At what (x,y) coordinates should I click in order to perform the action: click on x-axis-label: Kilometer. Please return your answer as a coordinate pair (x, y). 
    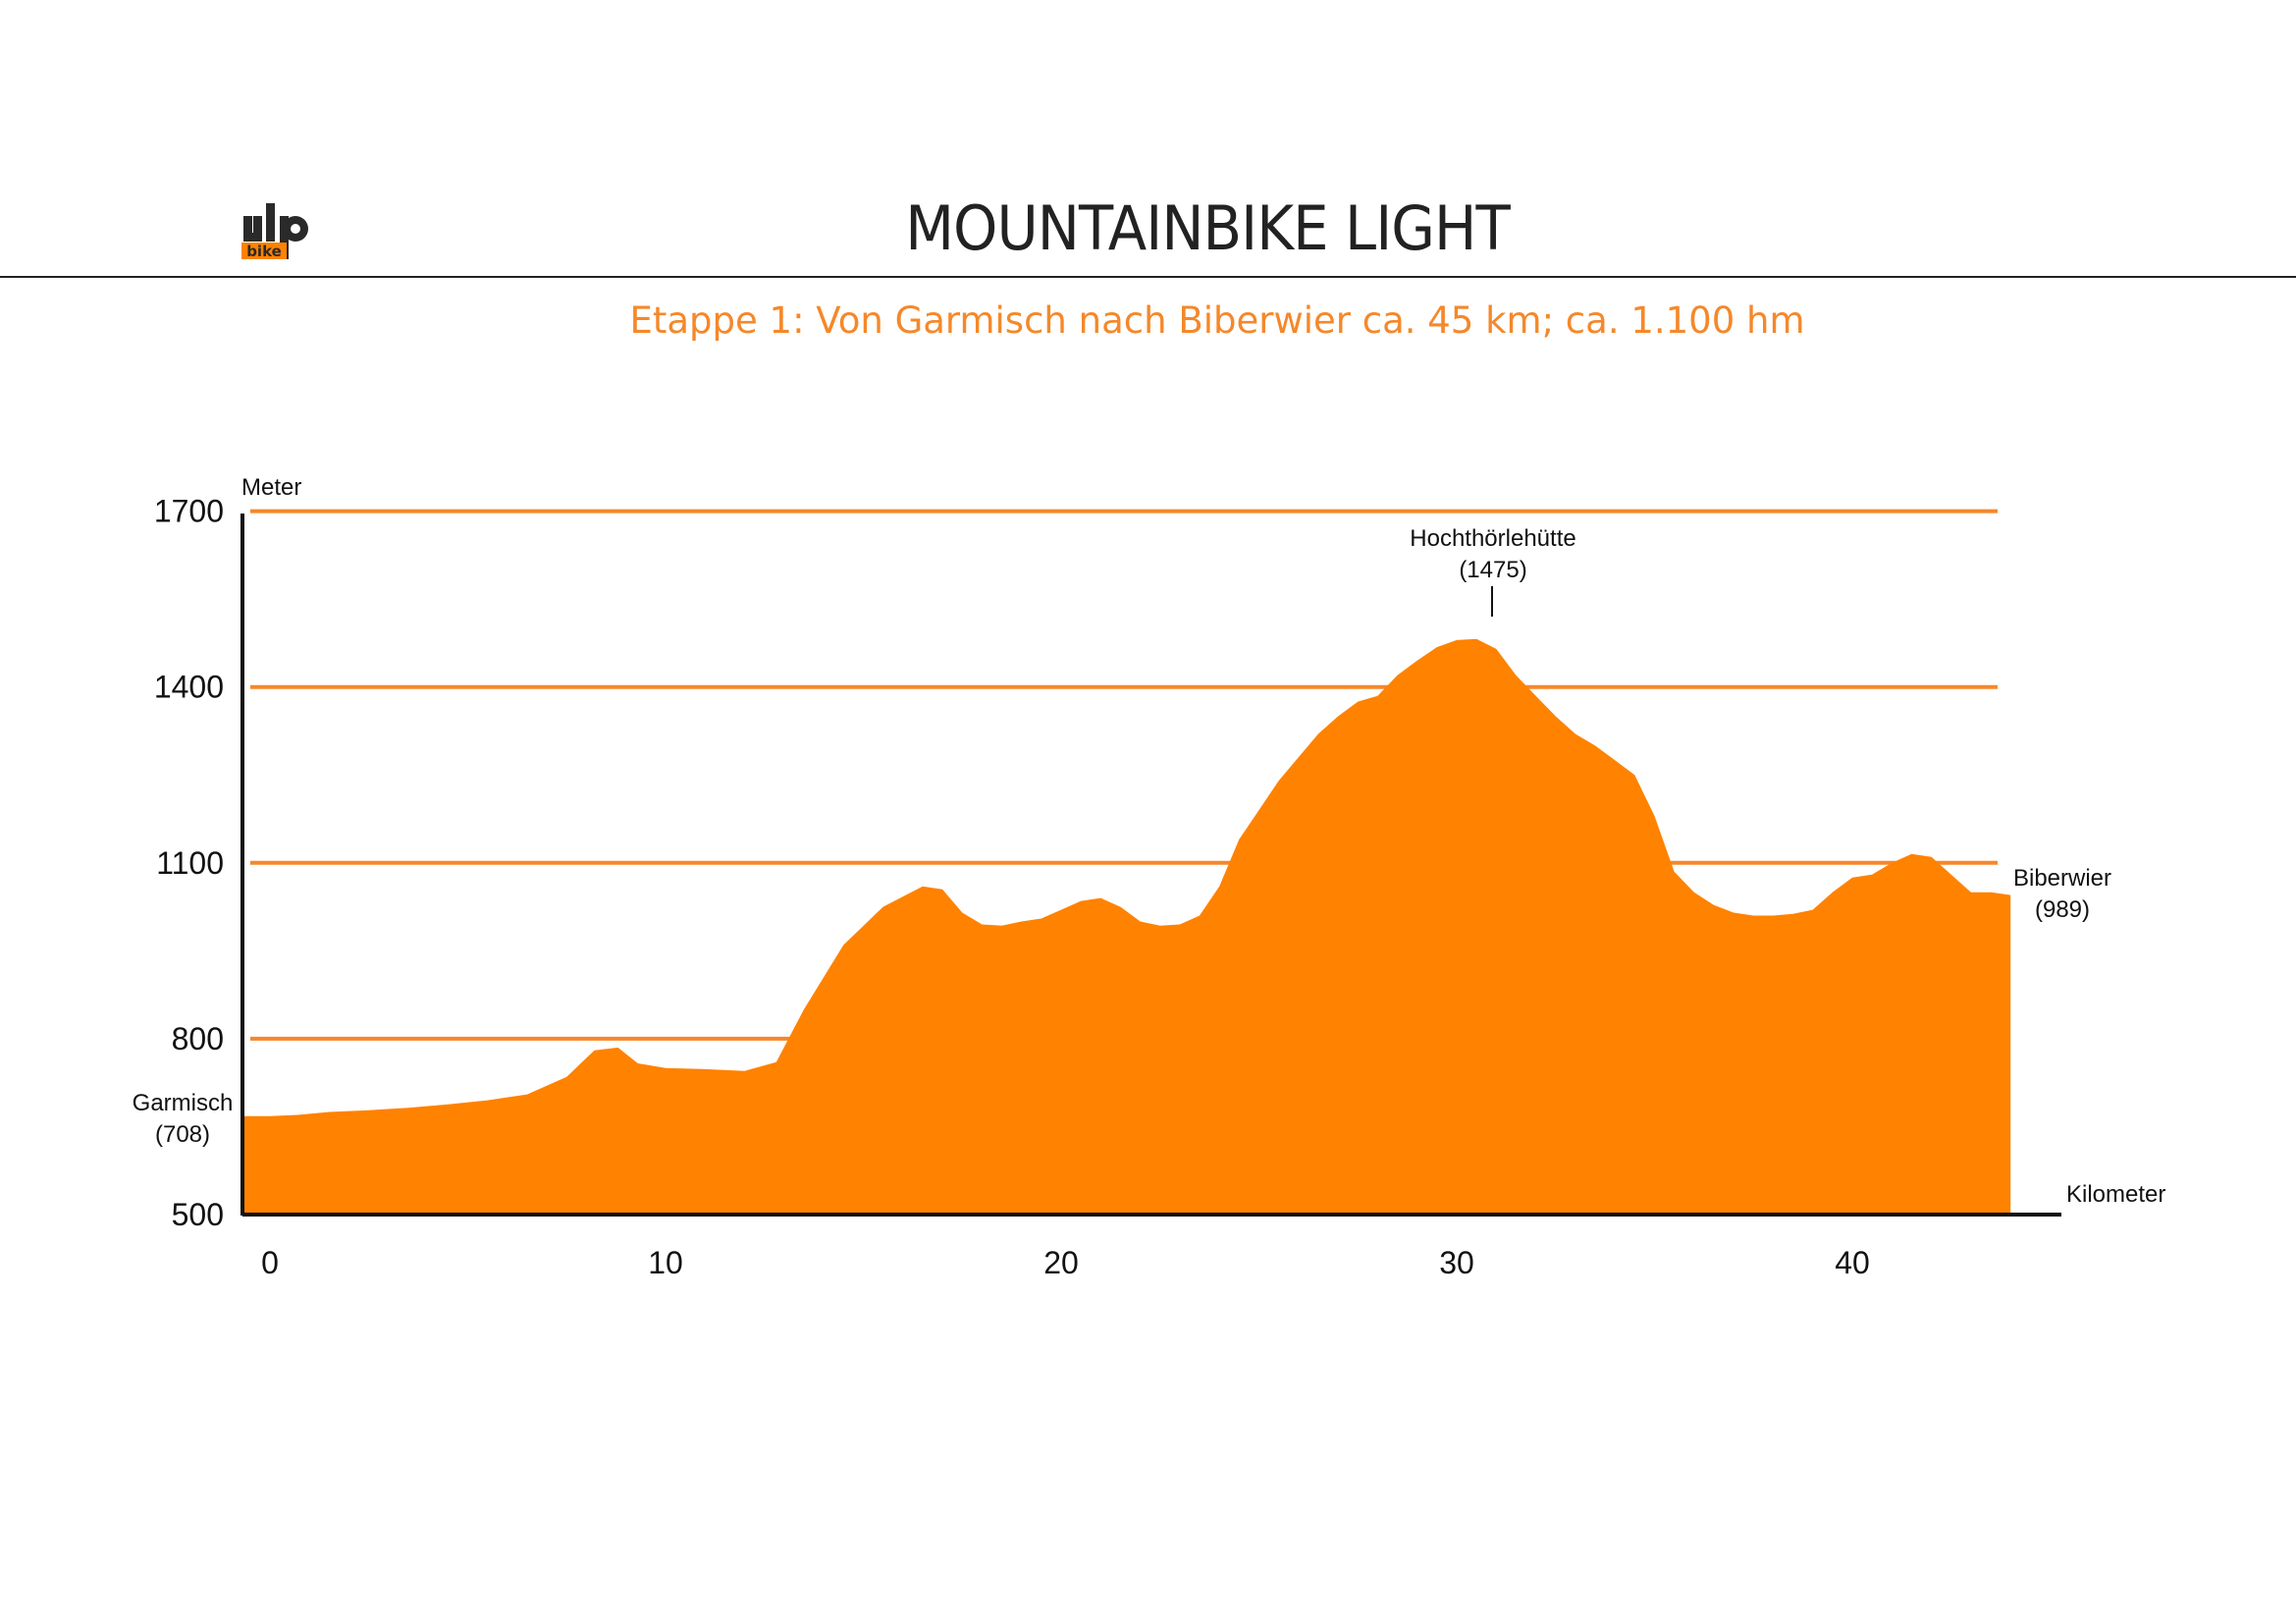
    Looking at the image, I should click on (2115, 1194).